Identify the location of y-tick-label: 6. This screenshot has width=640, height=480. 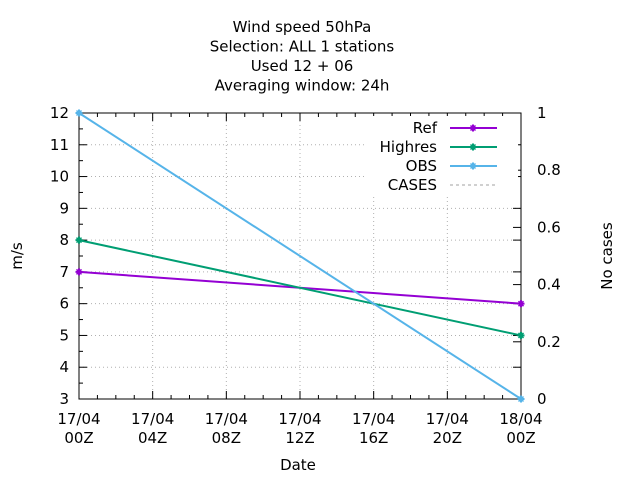
(64, 304).